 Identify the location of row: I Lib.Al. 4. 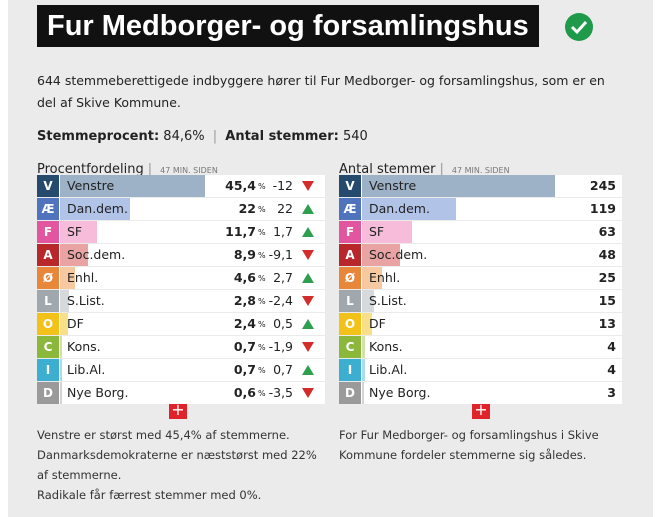
(480, 370).